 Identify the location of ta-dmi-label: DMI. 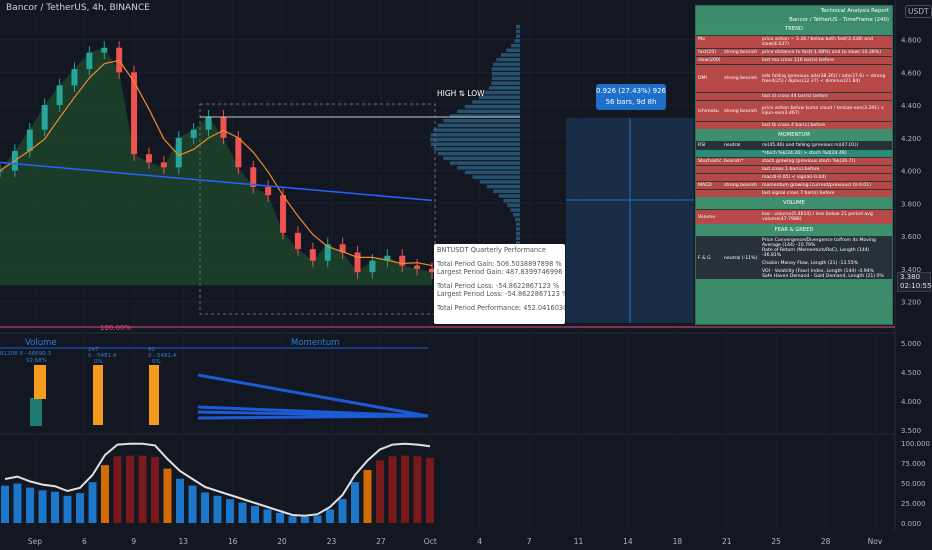
(702, 78).